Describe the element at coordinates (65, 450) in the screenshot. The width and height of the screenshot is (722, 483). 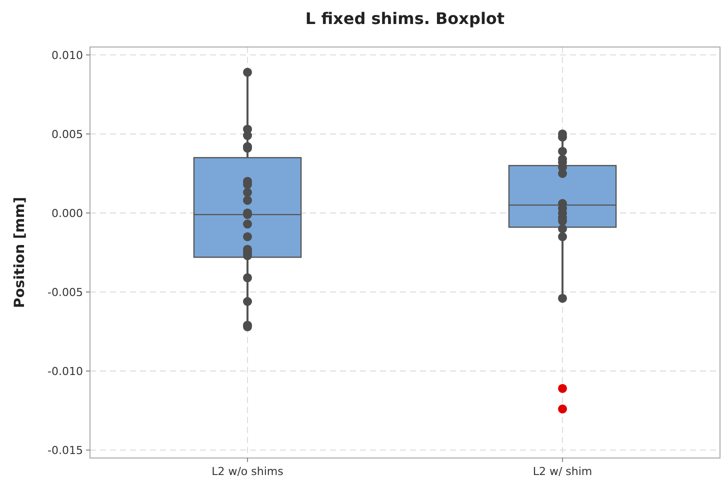
I see `y-tick-label: -0.015` at that location.